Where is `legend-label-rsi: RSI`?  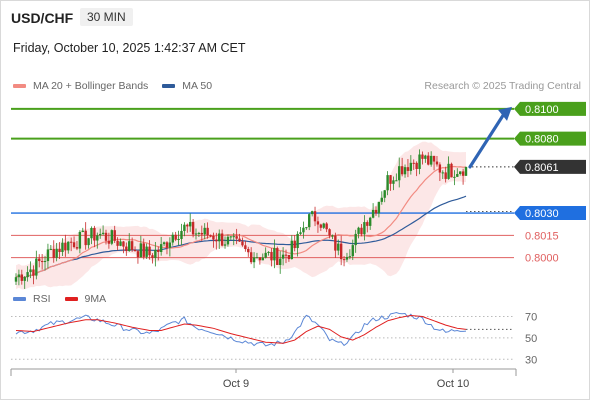 legend-label-rsi: RSI is located at coordinates (42, 299).